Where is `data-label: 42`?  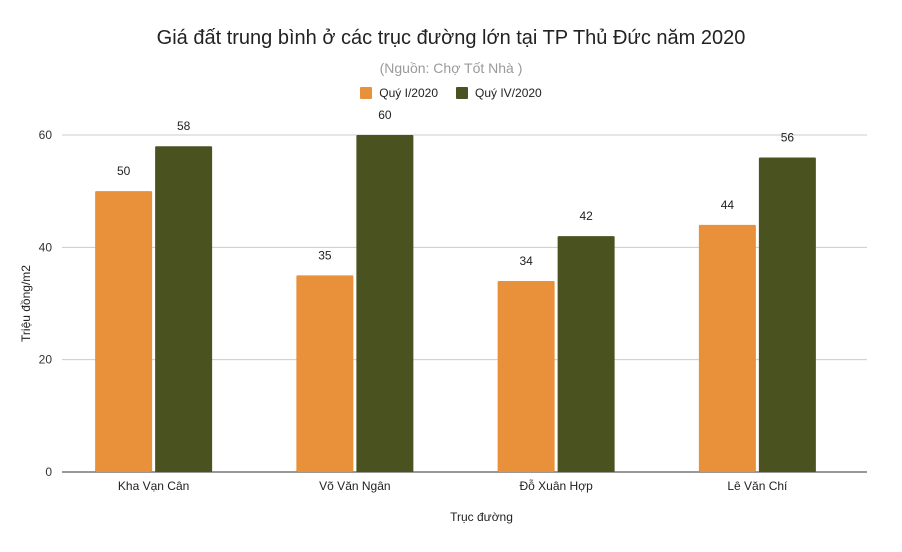
data-label: 42 is located at coordinates (586, 216).